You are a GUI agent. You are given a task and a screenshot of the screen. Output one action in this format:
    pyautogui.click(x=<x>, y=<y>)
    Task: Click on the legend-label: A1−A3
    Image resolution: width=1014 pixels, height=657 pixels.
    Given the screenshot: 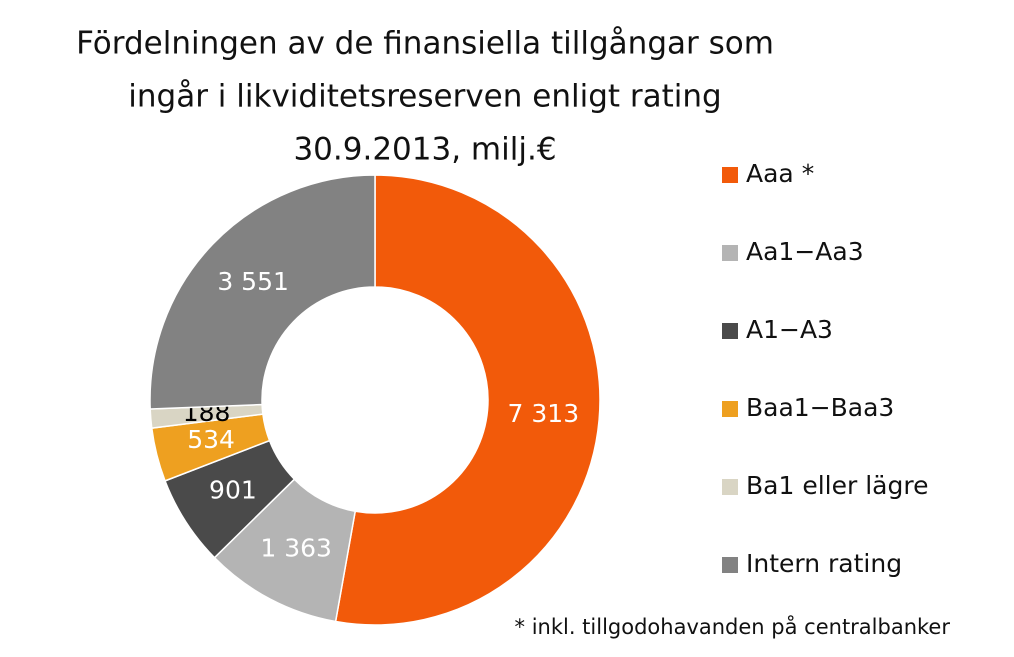 What is the action you would take?
    pyautogui.click(x=789, y=329)
    